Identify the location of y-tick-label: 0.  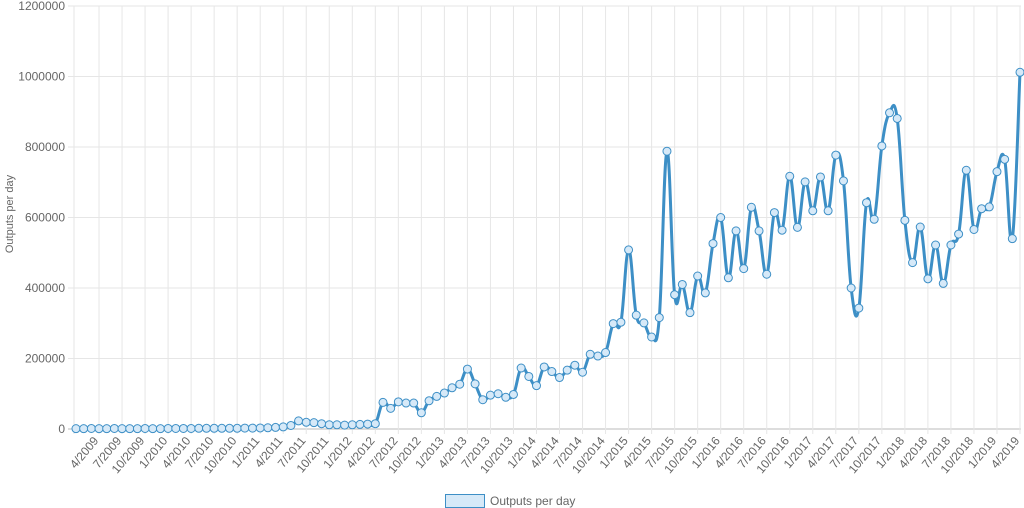
(61, 429).